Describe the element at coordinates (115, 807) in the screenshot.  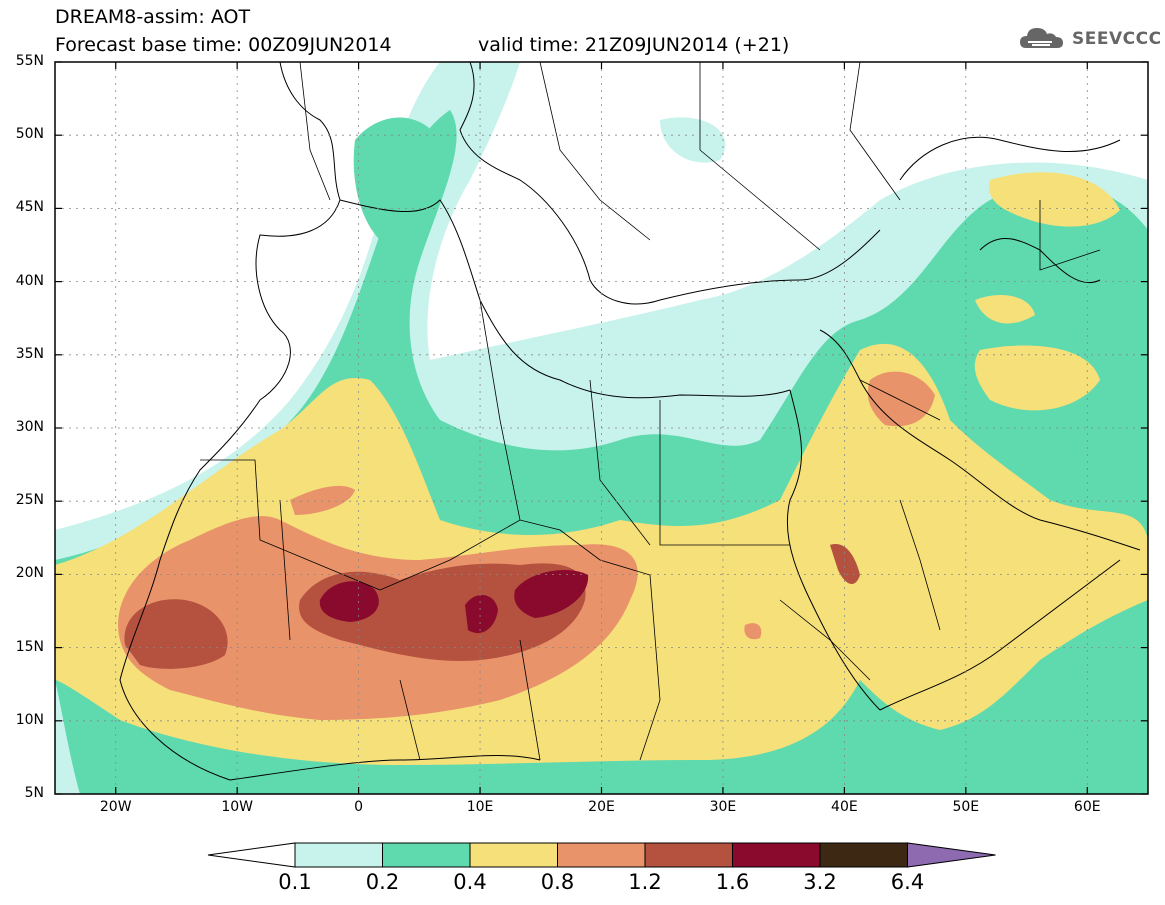
I see `lon-label: 20W` at that location.